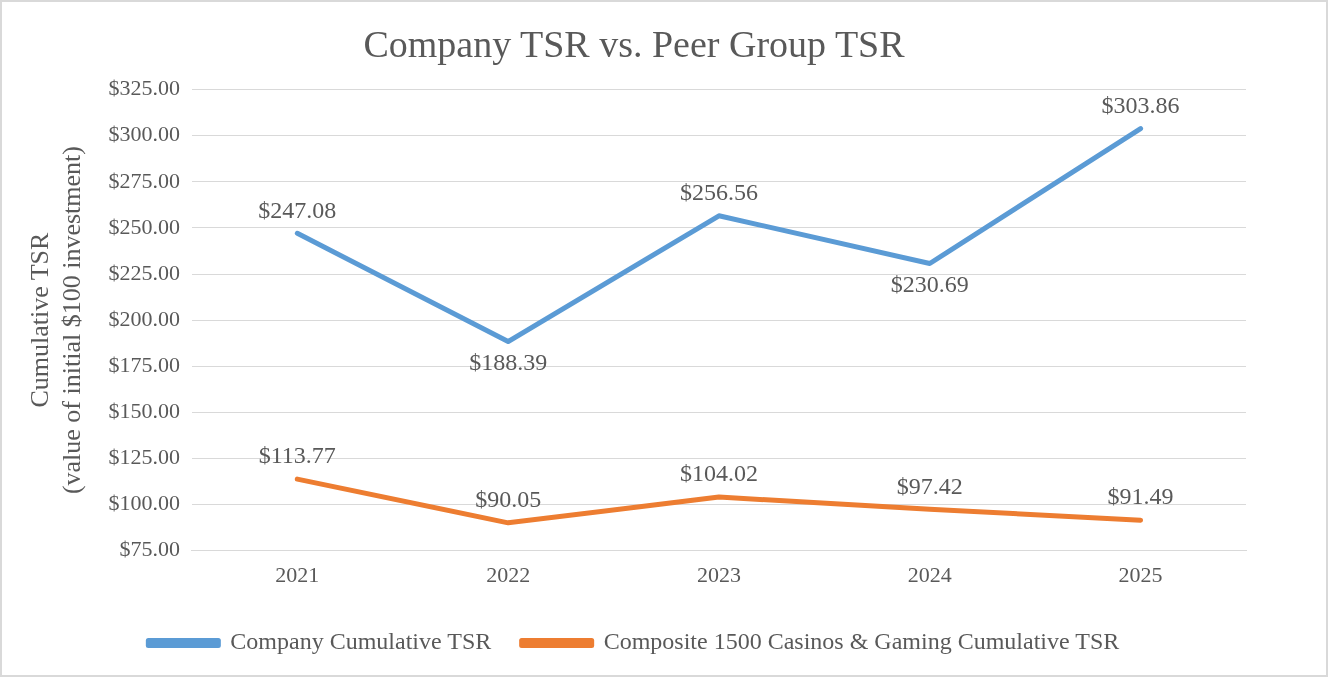 This screenshot has width=1328, height=677. I want to click on data-label: $91.49, so click(1140, 496).